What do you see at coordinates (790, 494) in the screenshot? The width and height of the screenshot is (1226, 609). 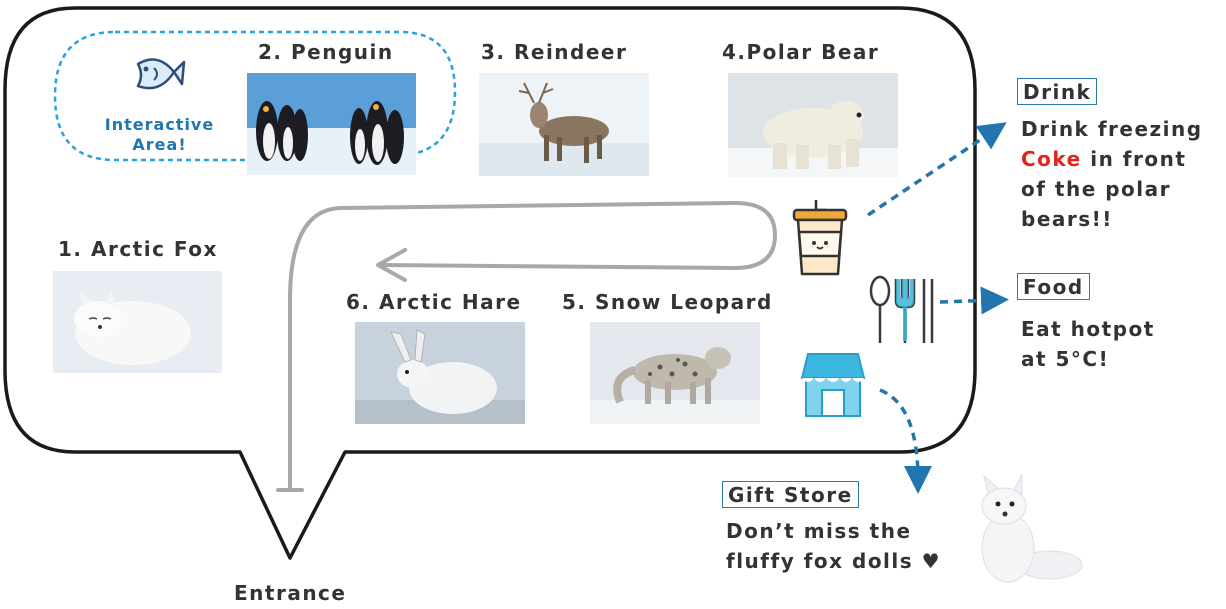 I see `gift-store-title: Gift Store` at bounding box center [790, 494].